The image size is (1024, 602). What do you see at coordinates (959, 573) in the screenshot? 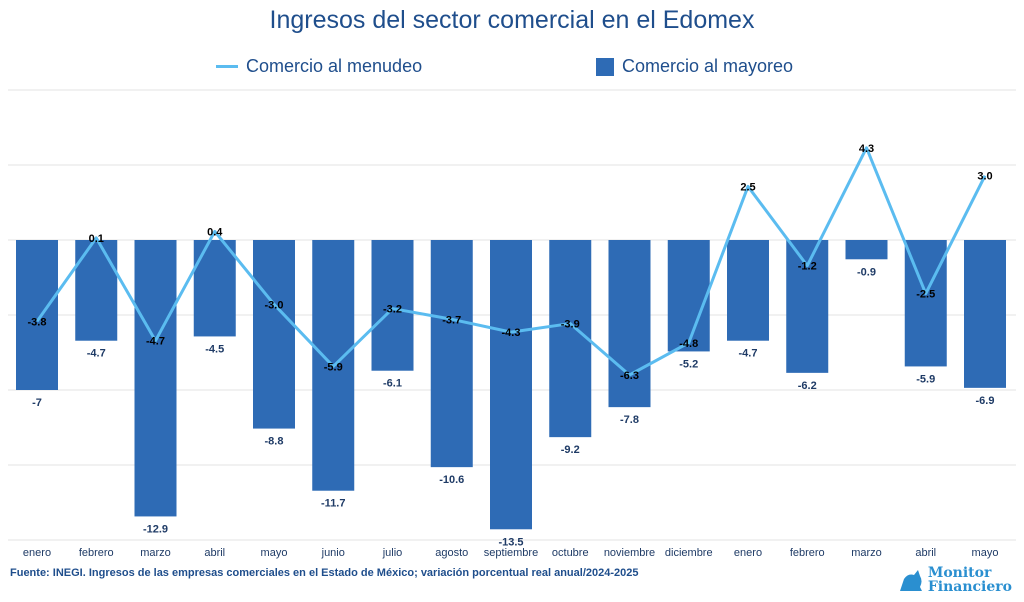
I see `logo-line1: Monitor` at bounding box center [959, 573].